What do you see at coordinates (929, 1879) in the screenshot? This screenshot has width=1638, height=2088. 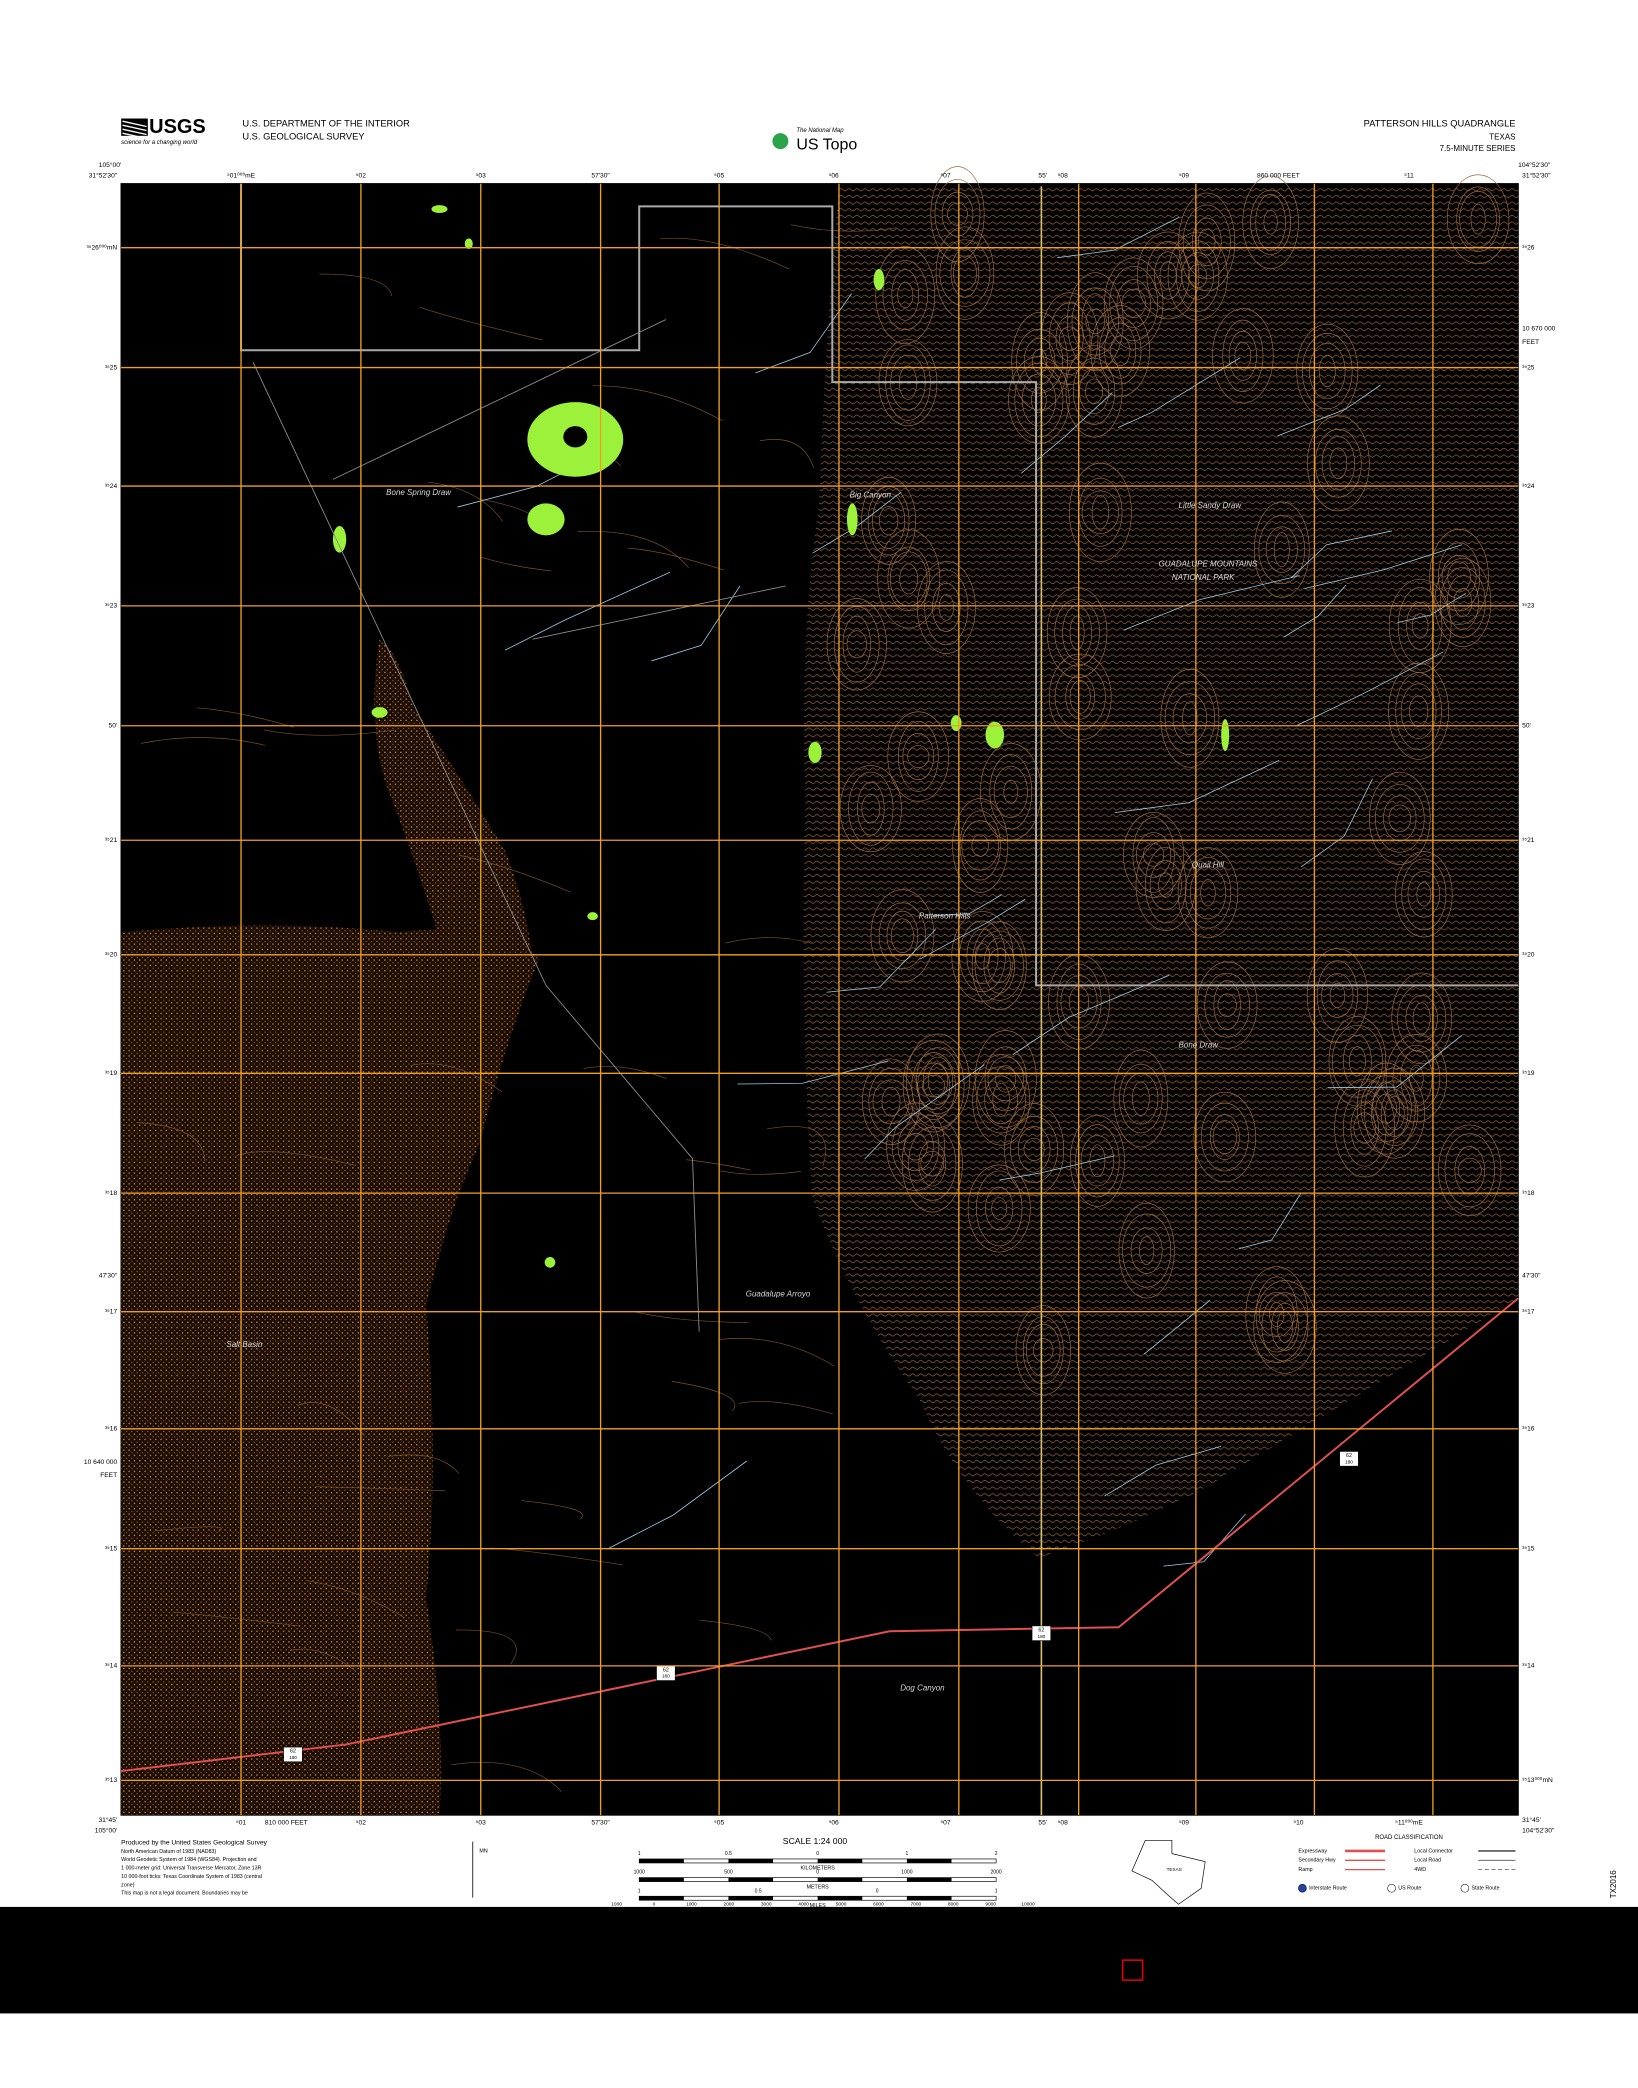 I see `scale-seg` at bounding box center [929, 1879].